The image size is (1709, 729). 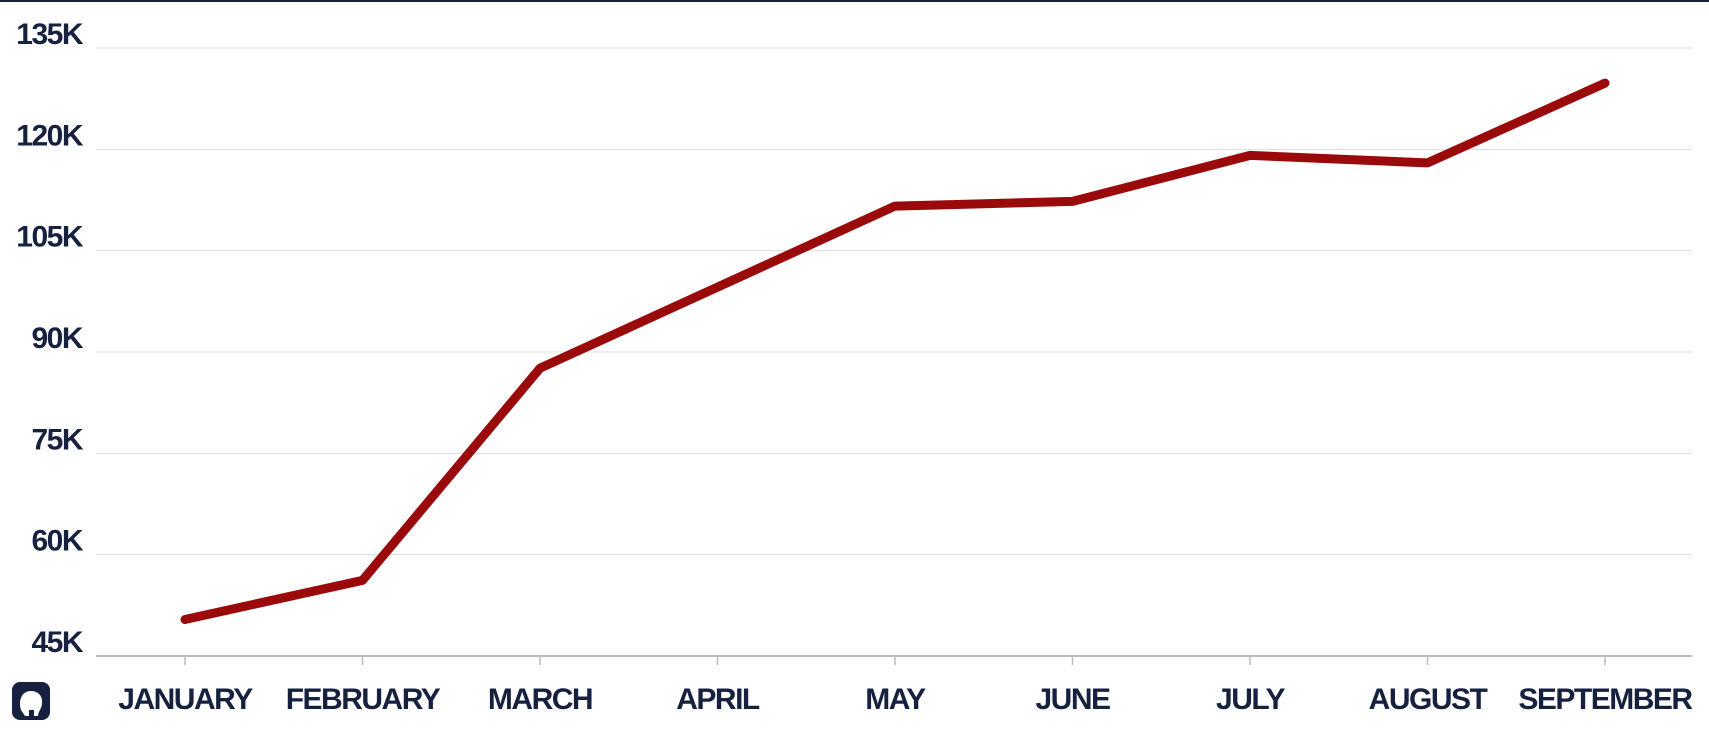 I want to click on y-tick-label: 120K, so click(x=50, y=135).